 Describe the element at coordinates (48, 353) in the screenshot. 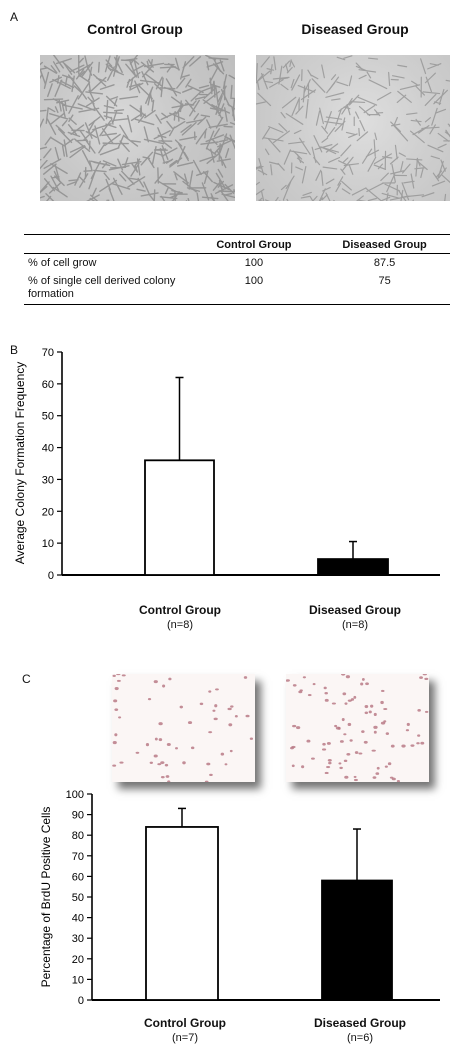

I see `y-tick-label: 70` at that location.